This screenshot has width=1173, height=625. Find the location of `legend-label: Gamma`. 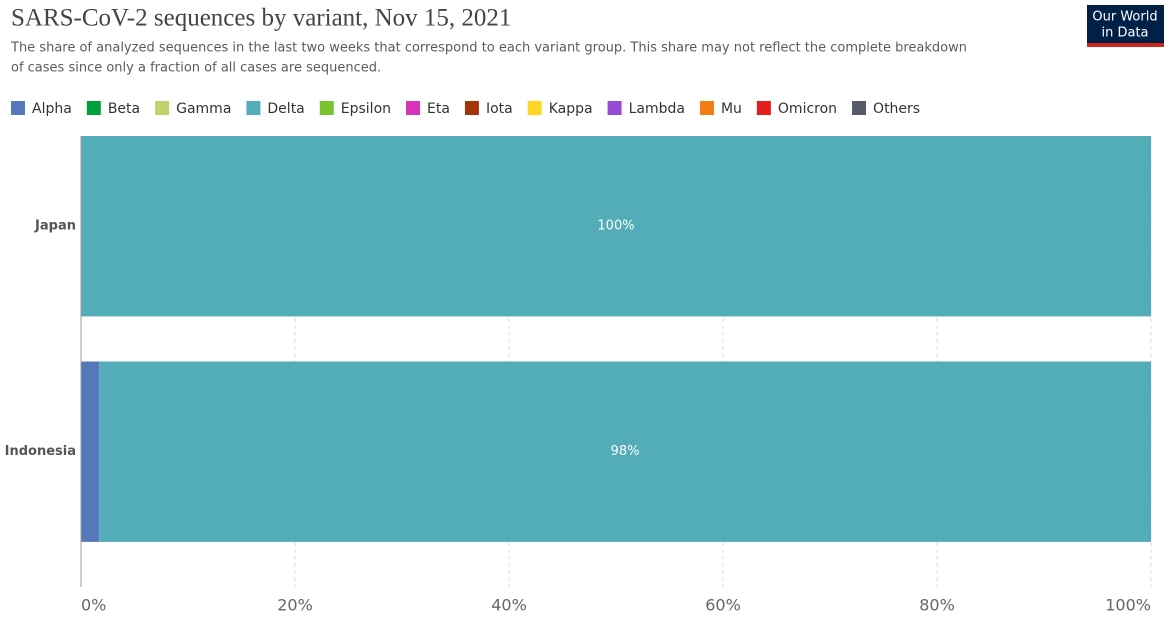

legend-label: Gamma is located at coordinates (203, 109).